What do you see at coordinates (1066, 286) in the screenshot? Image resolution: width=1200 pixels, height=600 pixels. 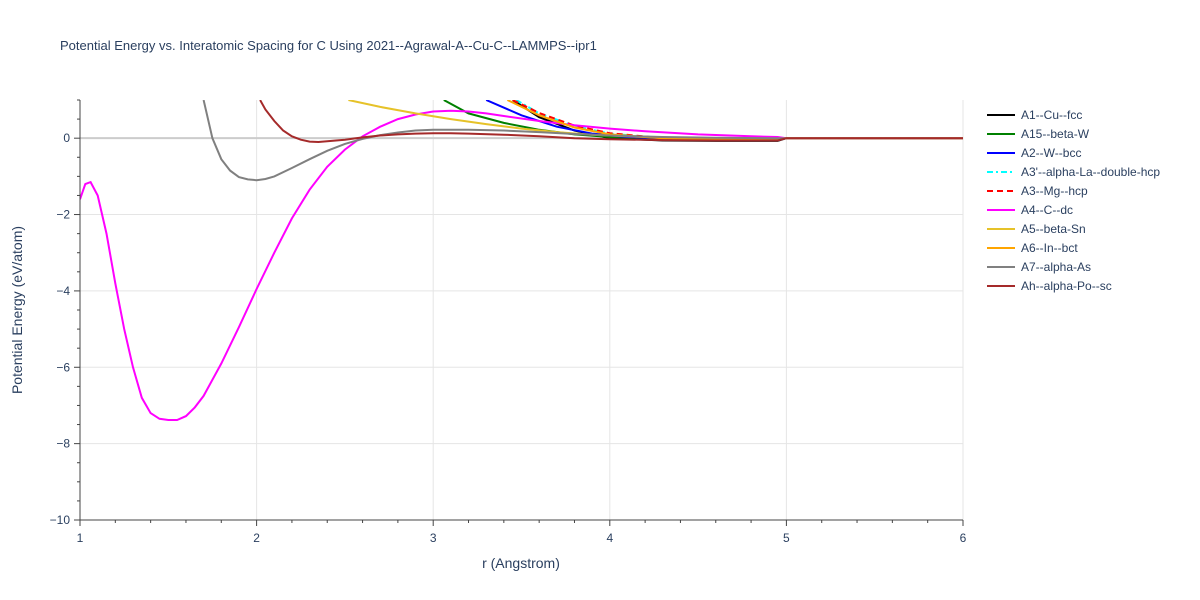 I see `legend-label: Ah--alpha-Po--sc` at bounding box center [1066, 286].